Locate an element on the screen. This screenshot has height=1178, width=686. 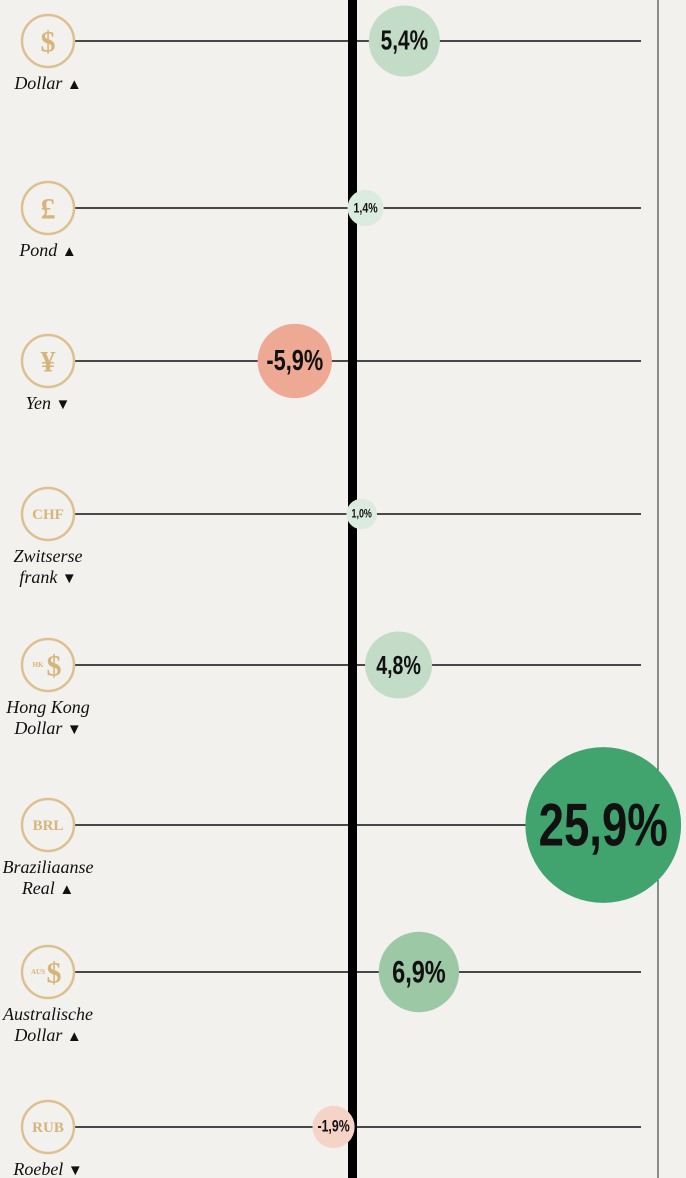
currency-label: Australische Dollar is located at coordinates (48, 1024).